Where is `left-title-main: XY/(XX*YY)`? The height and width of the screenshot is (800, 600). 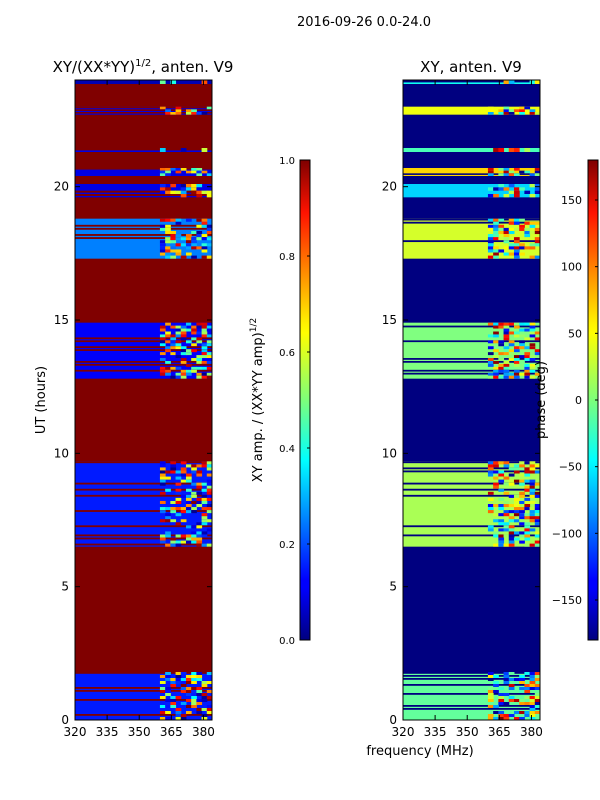
left-title-main: XY/(XX*YY) is located at coordinates (94, 67).